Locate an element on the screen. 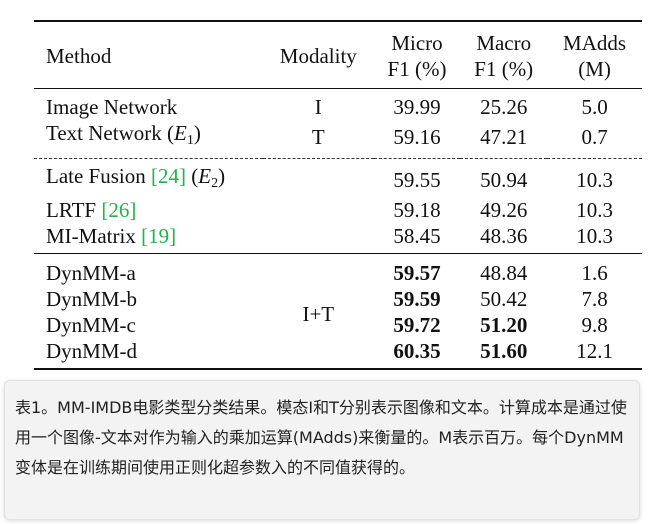 The image size is (651, 524). table-row: MI-Matrix [19] 58.45 48.36 10.3 is located at coordinates (338, 238).